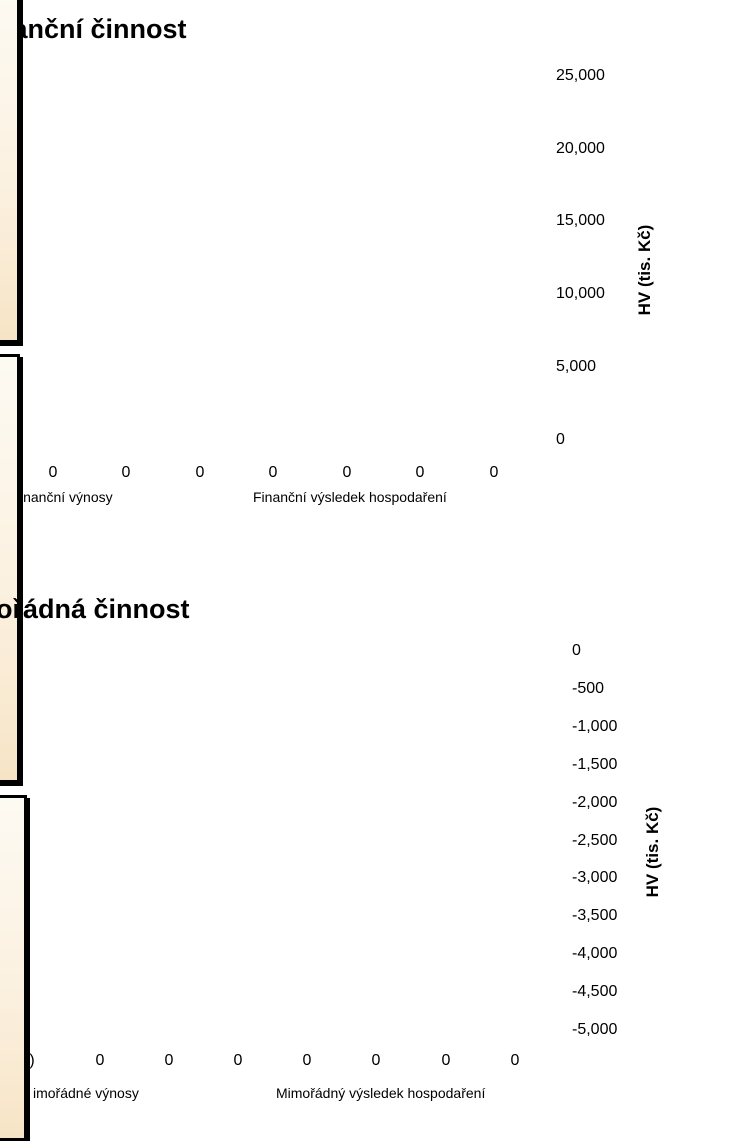 The width and height of the screenshot is (729, 1141). I want to click on x-category-label: imořádné výnosy, so click(86, 1093).